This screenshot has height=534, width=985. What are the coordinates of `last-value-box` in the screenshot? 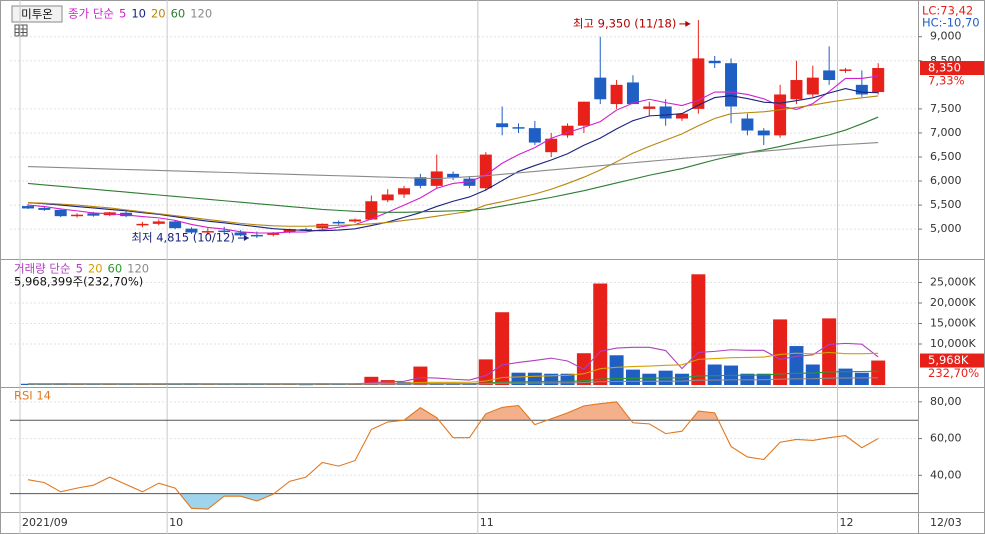 It's located at (952, 68).